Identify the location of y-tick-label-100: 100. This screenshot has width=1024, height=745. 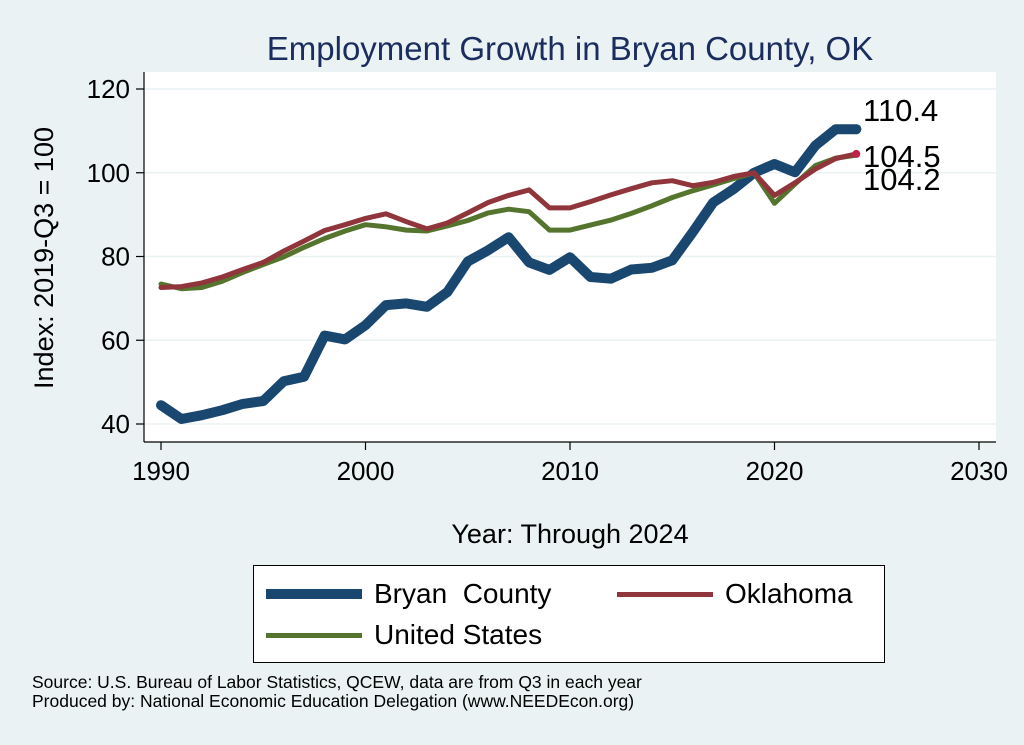
(108, 173).